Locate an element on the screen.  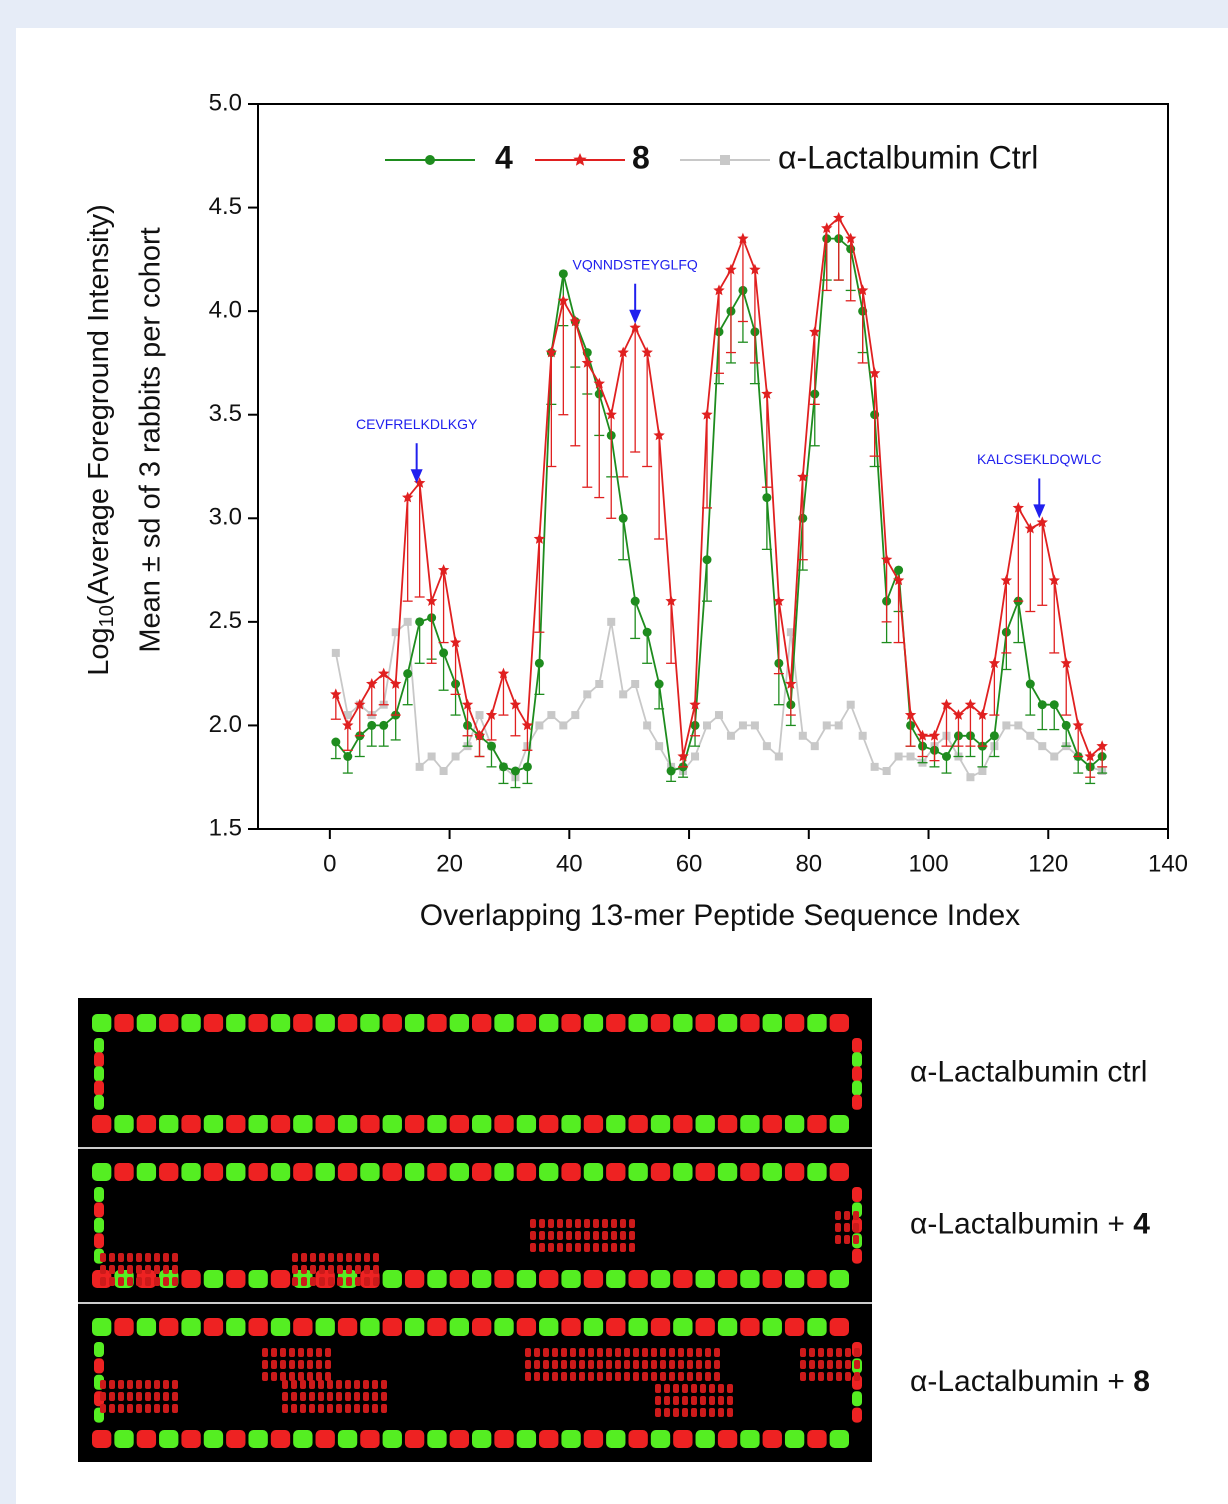
legend-marker is located at coordinates (725, 160).